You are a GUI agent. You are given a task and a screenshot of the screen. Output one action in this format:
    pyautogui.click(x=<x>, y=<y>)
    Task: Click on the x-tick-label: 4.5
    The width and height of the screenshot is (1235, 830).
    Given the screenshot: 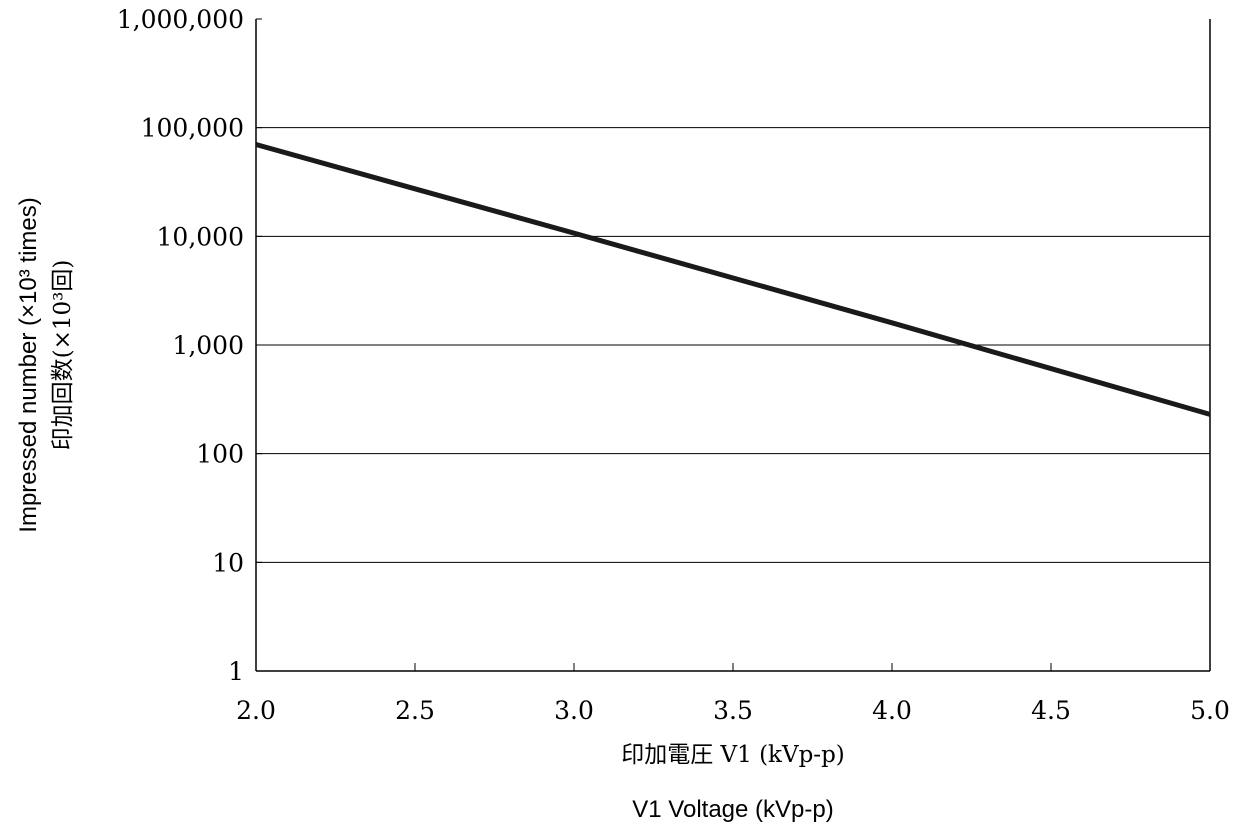 What is the action you would take?
    pyautogui.click(x=1051, y=710)
    